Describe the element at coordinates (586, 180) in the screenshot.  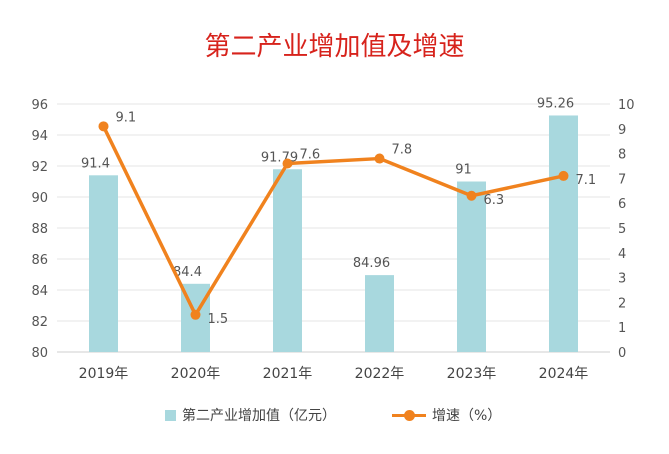
I see `line-data-label: 7.1` at that location.